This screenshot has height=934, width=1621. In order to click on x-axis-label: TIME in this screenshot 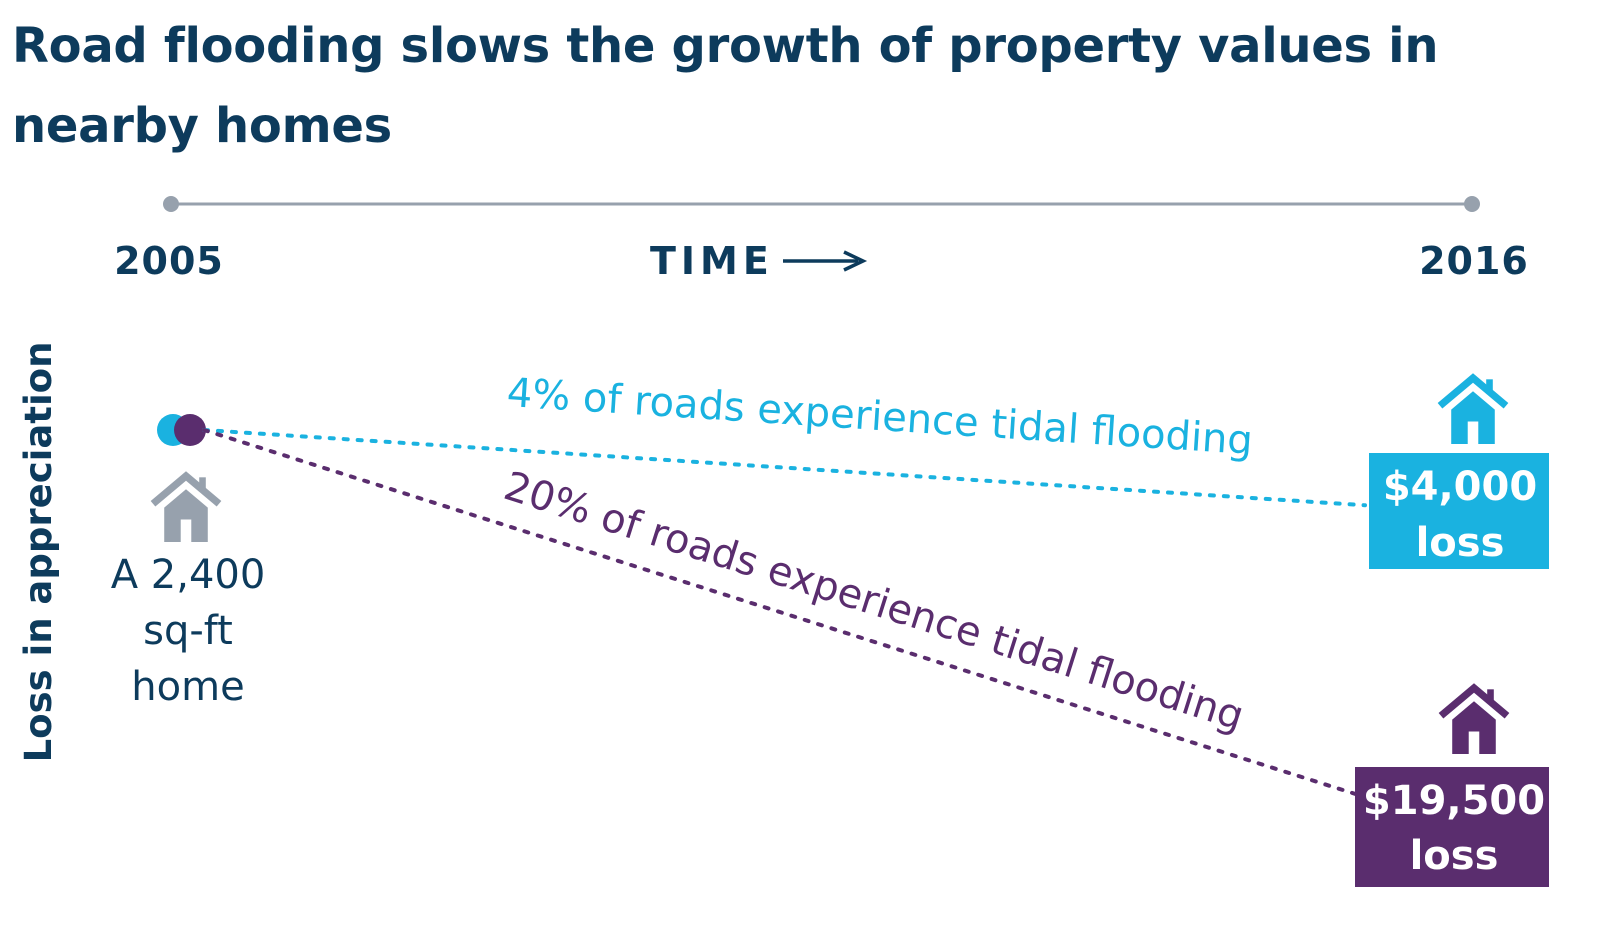, I will do `click(712, 261)`.